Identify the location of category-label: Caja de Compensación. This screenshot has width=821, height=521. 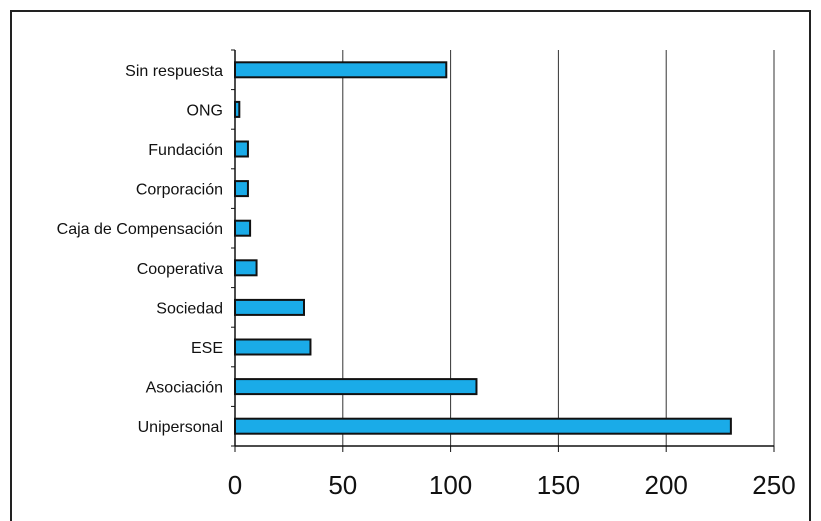
(140, 229).